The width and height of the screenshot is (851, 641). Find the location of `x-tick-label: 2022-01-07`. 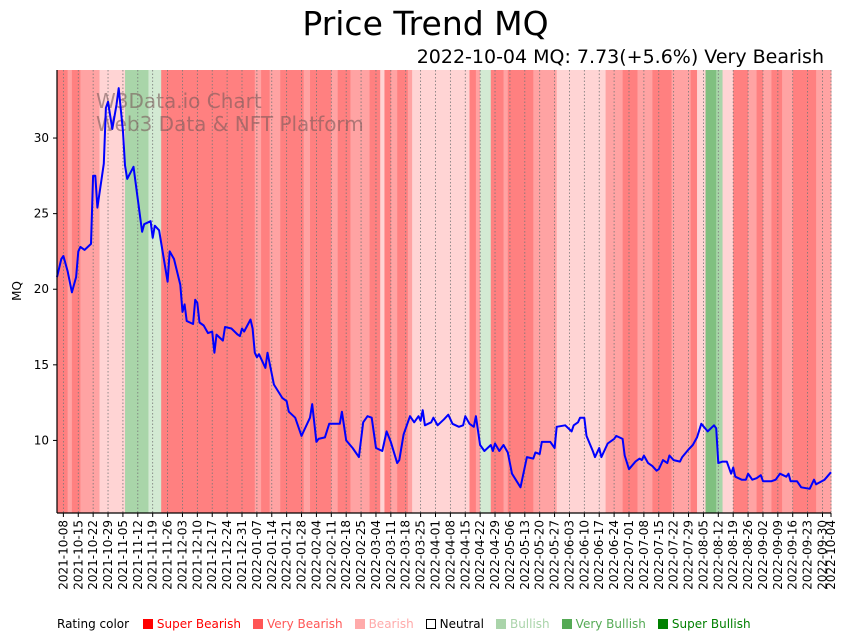

x-tick-label: 2022-01-07 is located at coordinates (257, 555).